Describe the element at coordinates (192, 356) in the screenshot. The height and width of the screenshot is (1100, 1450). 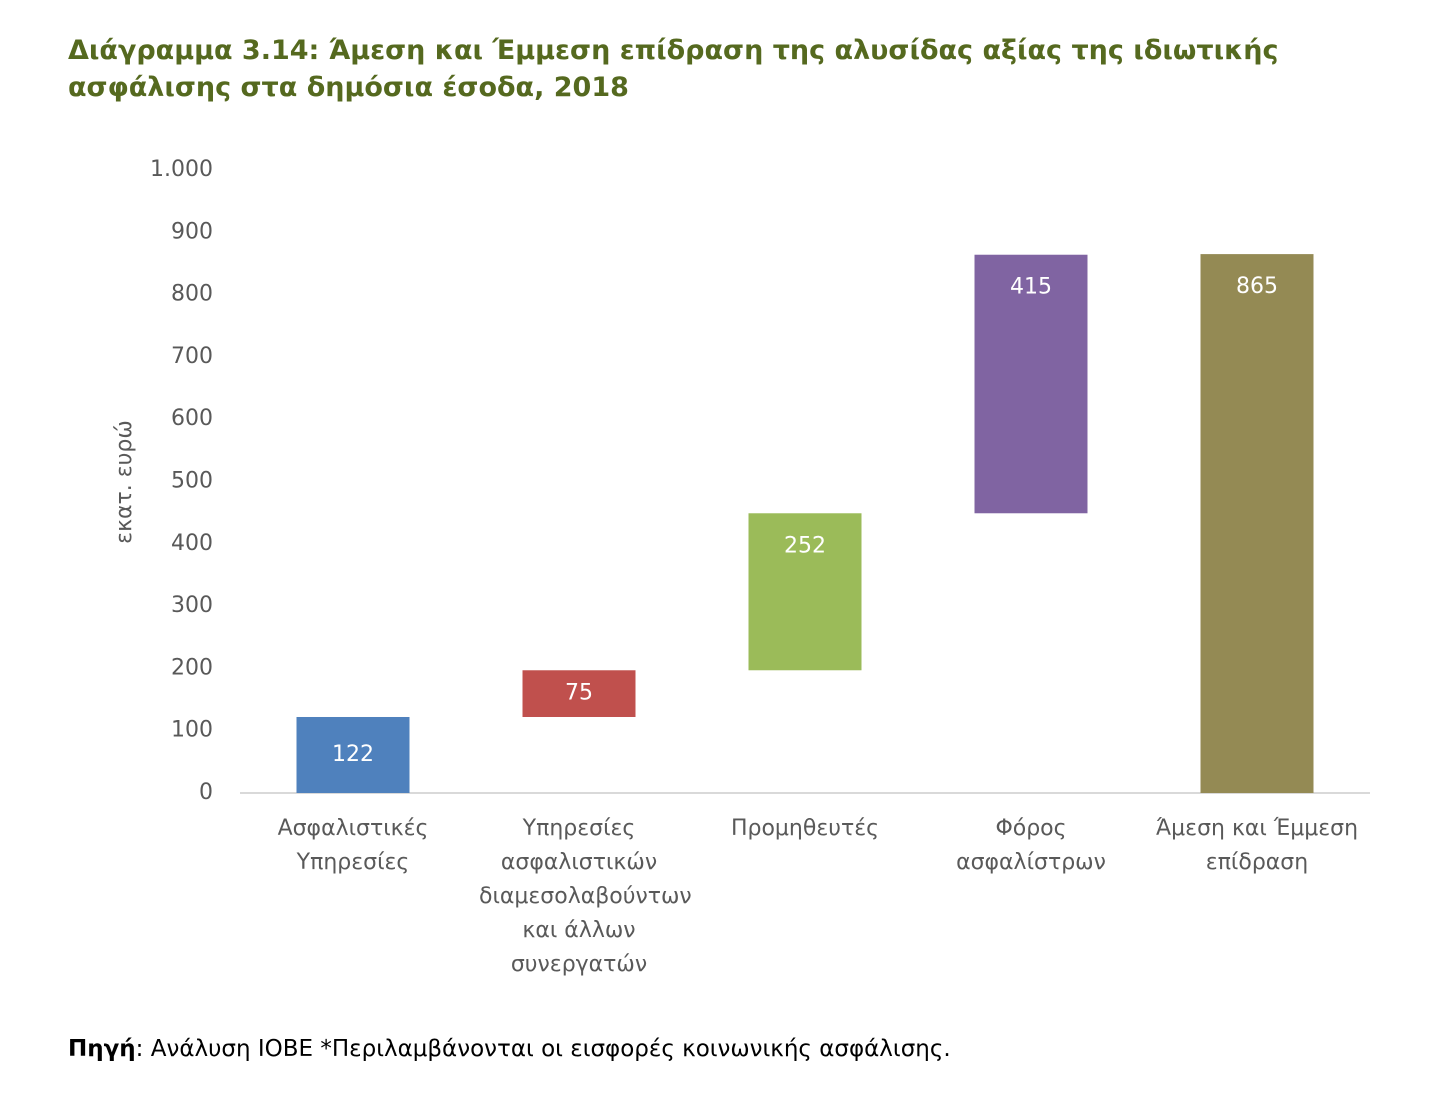
I see `y-tick-label: 700` at that location.